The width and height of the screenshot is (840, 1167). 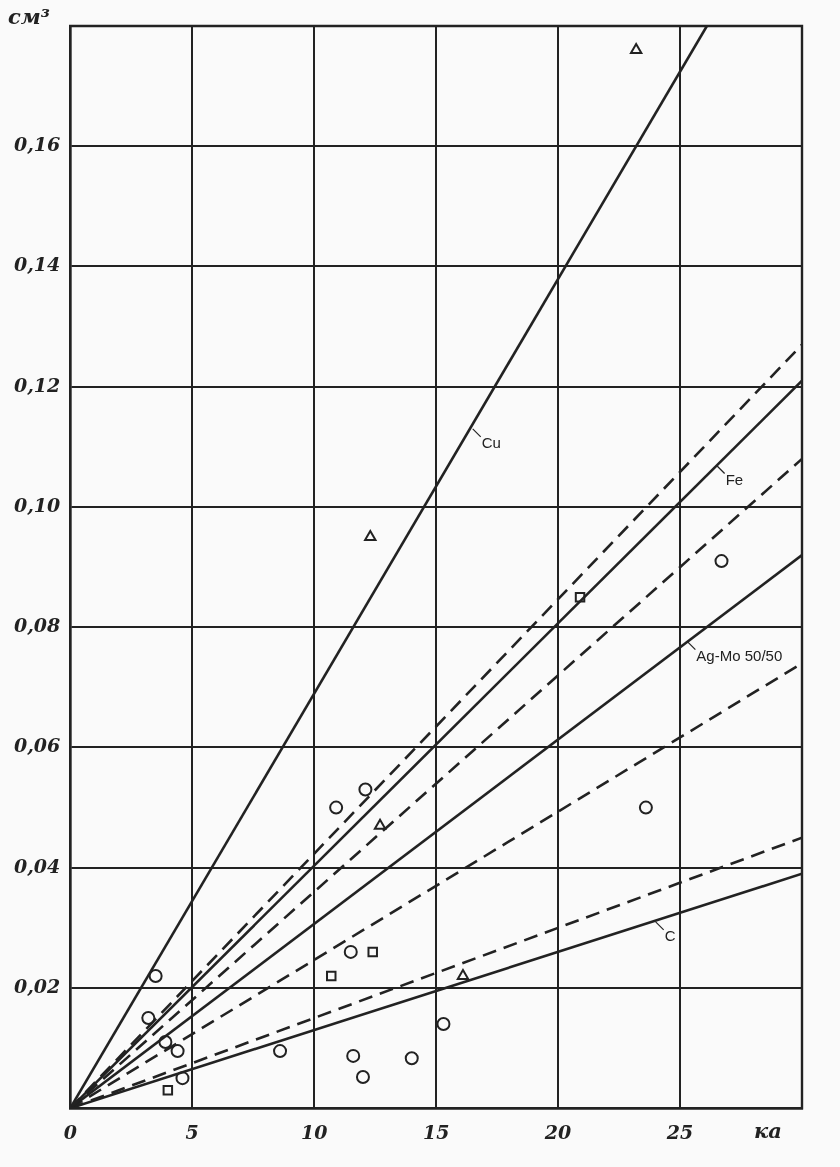 I want to click on y-axis-title: см³, so click(x=29, y=16).